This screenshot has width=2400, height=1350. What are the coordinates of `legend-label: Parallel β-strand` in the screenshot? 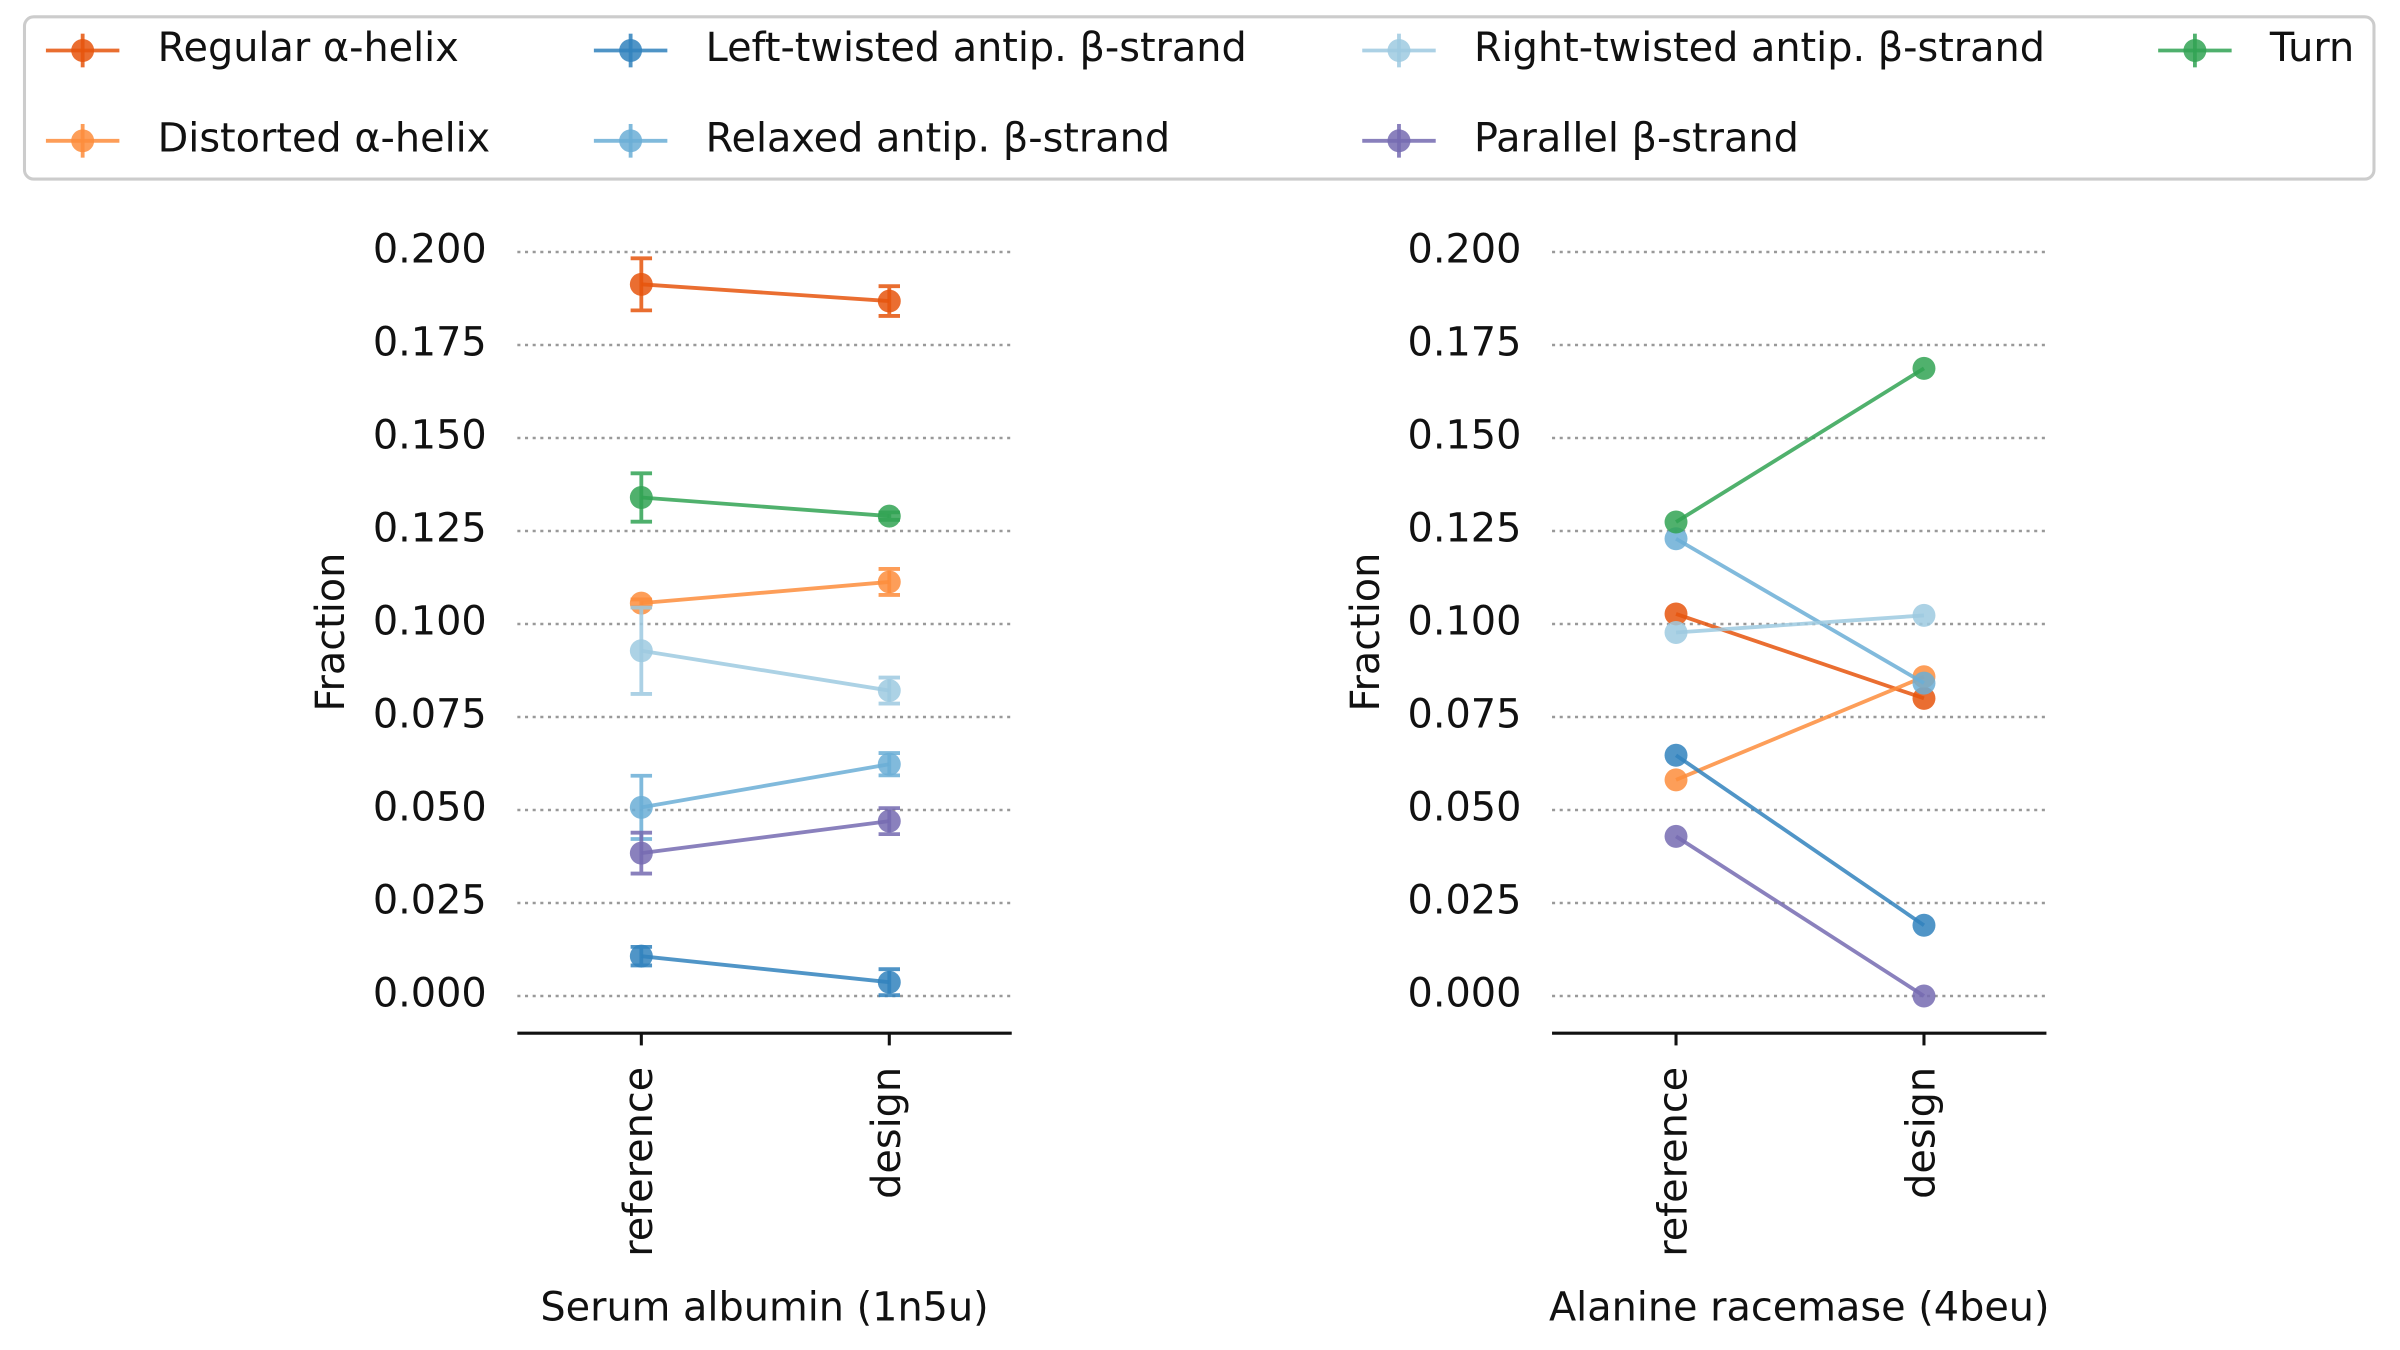 It's located at (1636, 138).